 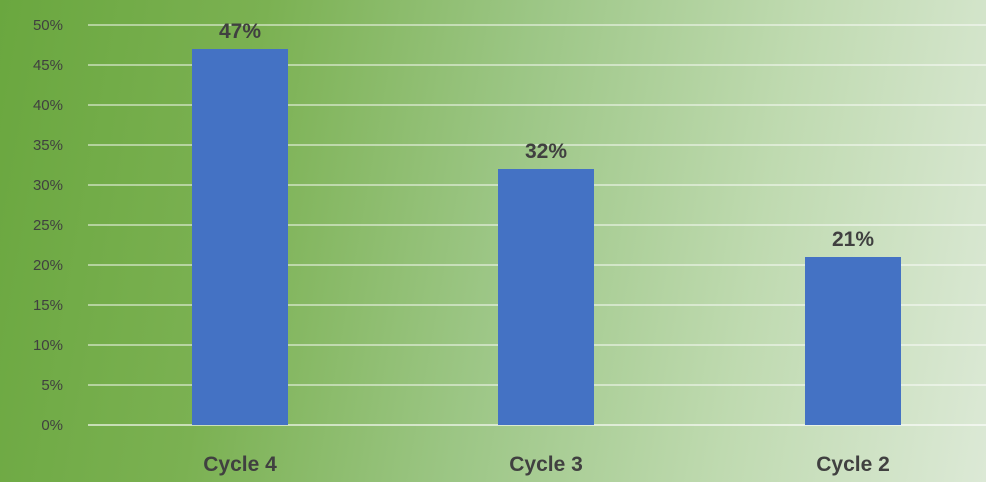 I want to click on y-tick-label-25: 25%, so click(x=48, y=225).